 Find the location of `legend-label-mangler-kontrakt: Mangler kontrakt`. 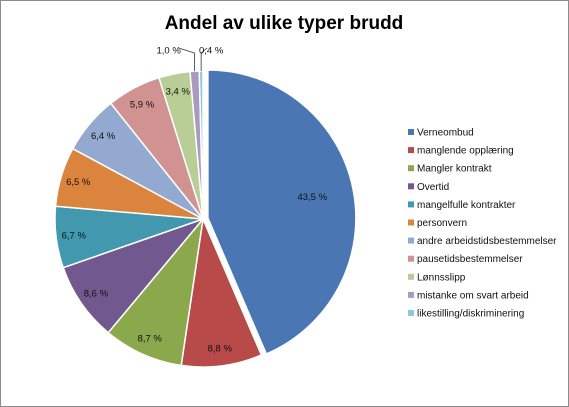

legend-label-mangler-kontrakt: Mangler kontrakt is located at coordinates (454, 169).